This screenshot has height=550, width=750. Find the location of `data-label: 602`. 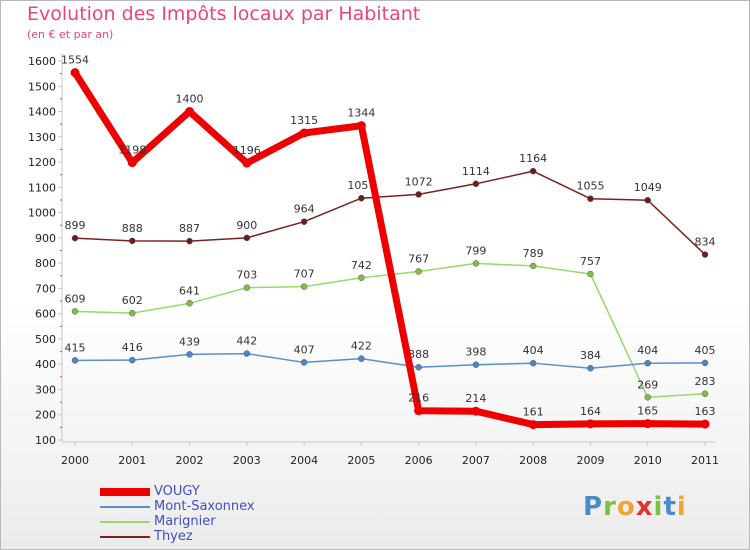

data-label: 602 is located at coordinates (132, 300).